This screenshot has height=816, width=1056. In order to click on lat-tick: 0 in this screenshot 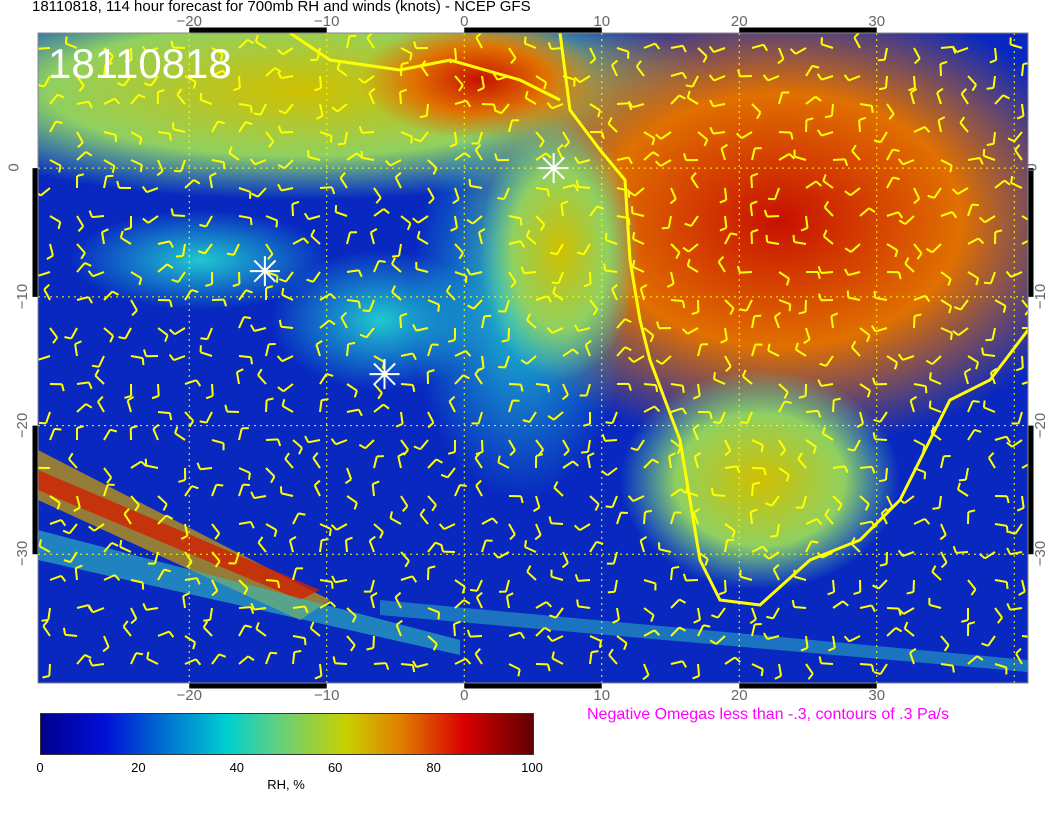, I will do `click(1032, 167)`.